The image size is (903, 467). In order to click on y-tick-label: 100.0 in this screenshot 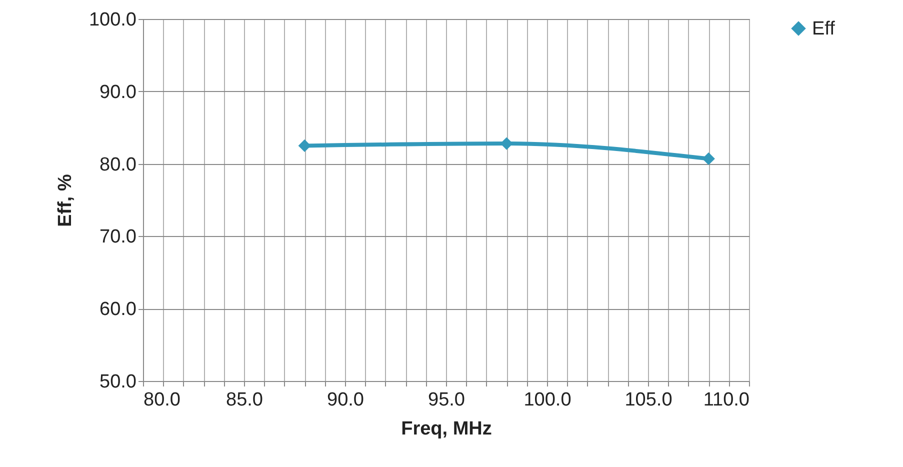, I will do `click(112, 20)`.